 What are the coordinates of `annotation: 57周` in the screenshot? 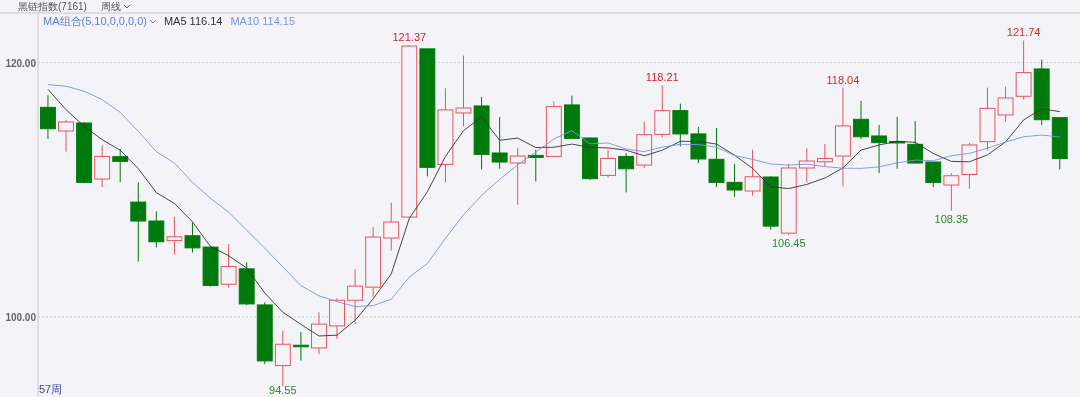 It's located at (51, 389).